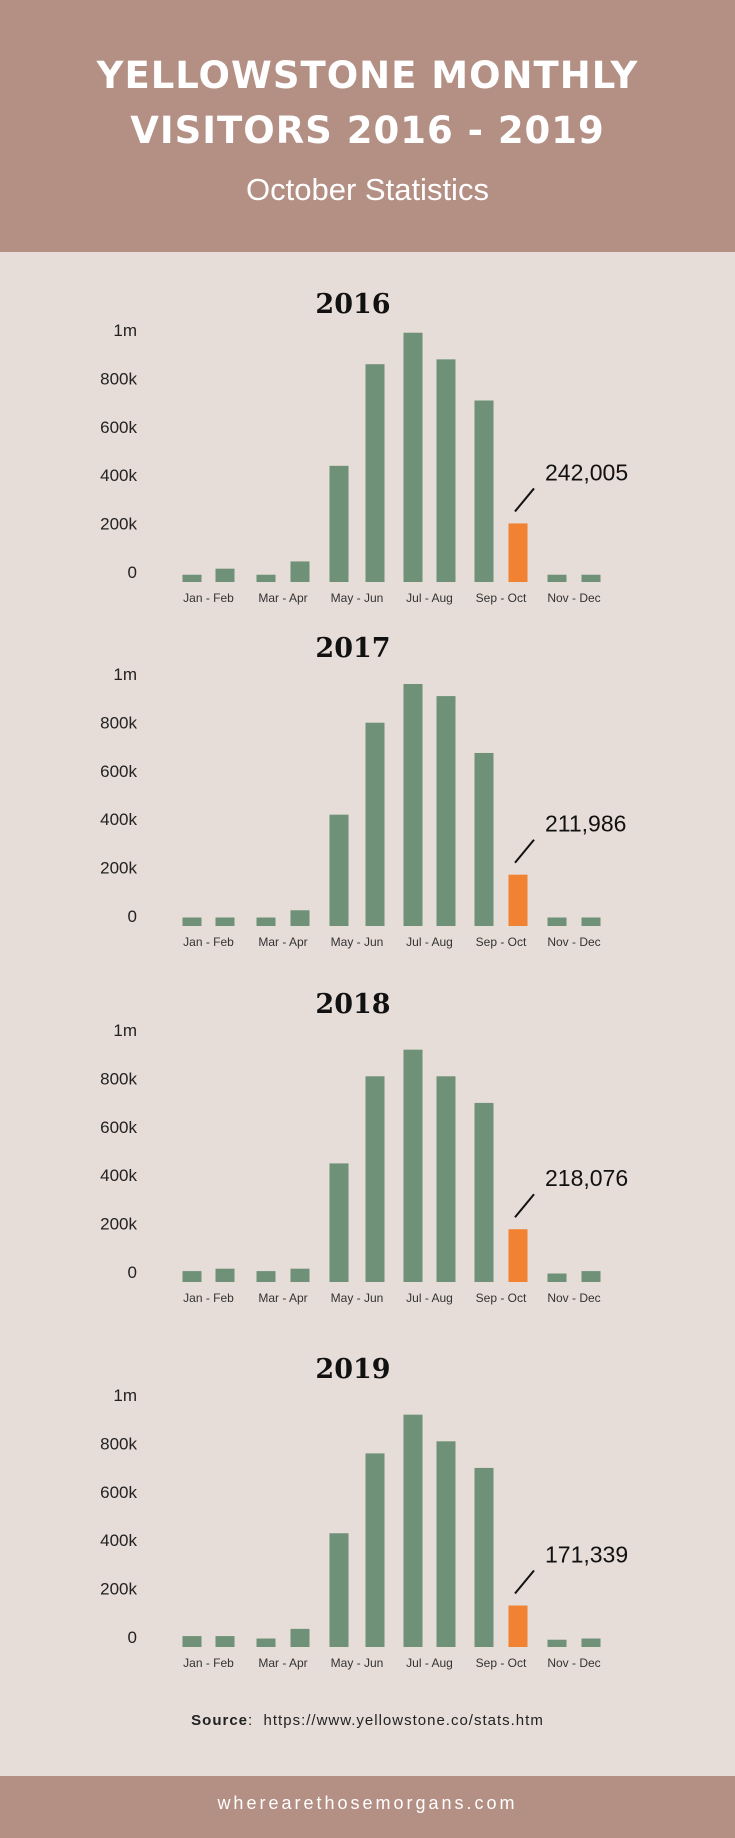  I want to click on title-line-1: YELLOWSTONE MONTHLY, so click(367, 75).